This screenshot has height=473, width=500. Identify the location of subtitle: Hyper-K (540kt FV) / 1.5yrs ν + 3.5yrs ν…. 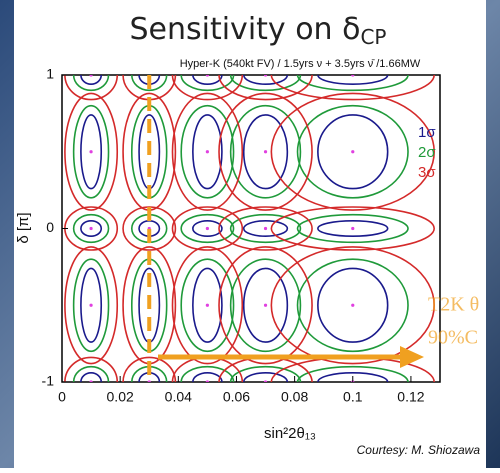
(300, 64).